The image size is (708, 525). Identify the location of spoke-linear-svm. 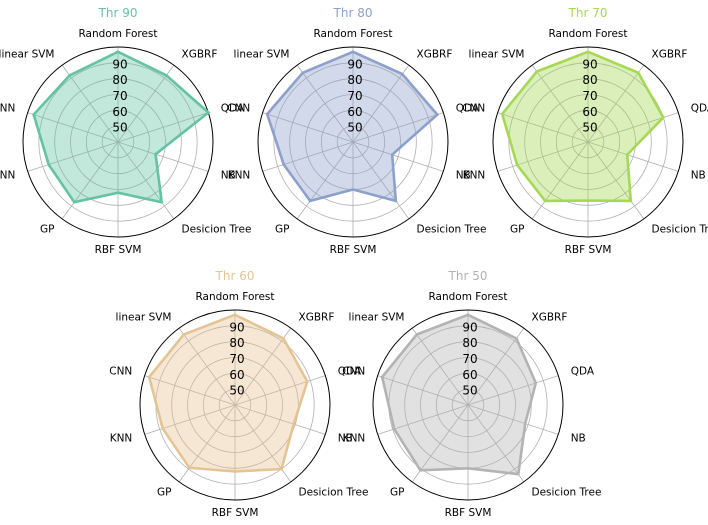
(325, 103).